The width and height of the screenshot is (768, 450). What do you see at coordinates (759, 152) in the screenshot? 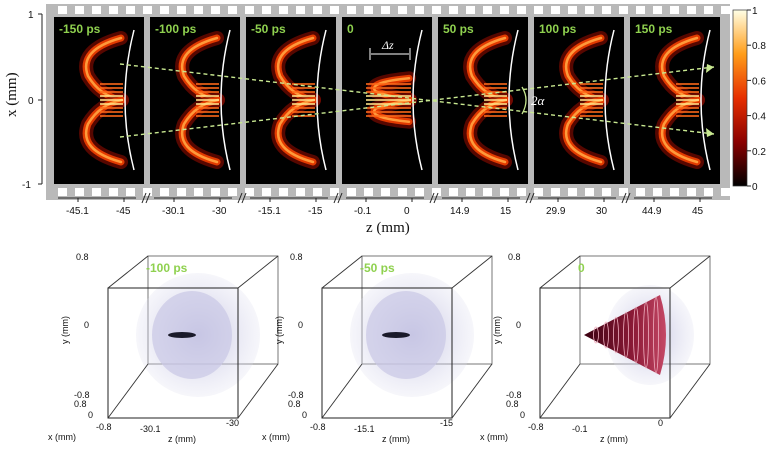
I see `colorbar-tick-label: 0.2` at bounding box center [759, 152].